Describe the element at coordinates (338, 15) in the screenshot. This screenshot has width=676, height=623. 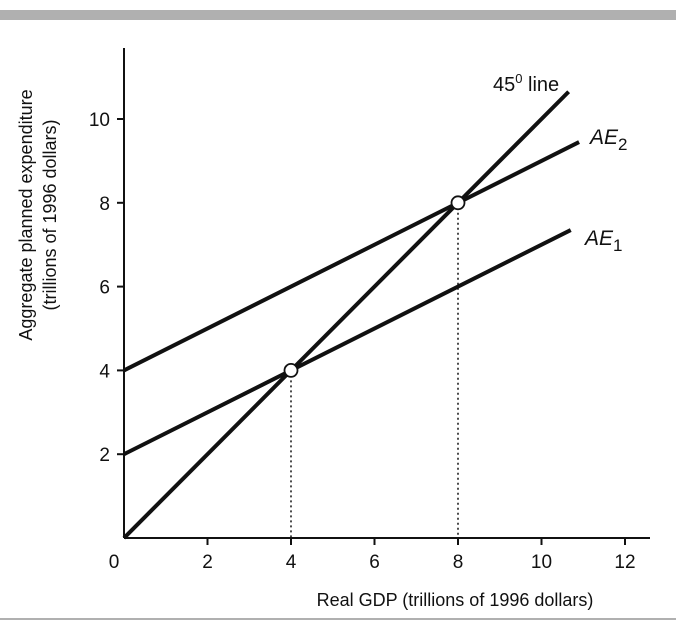
I see `top-rule` at that location.